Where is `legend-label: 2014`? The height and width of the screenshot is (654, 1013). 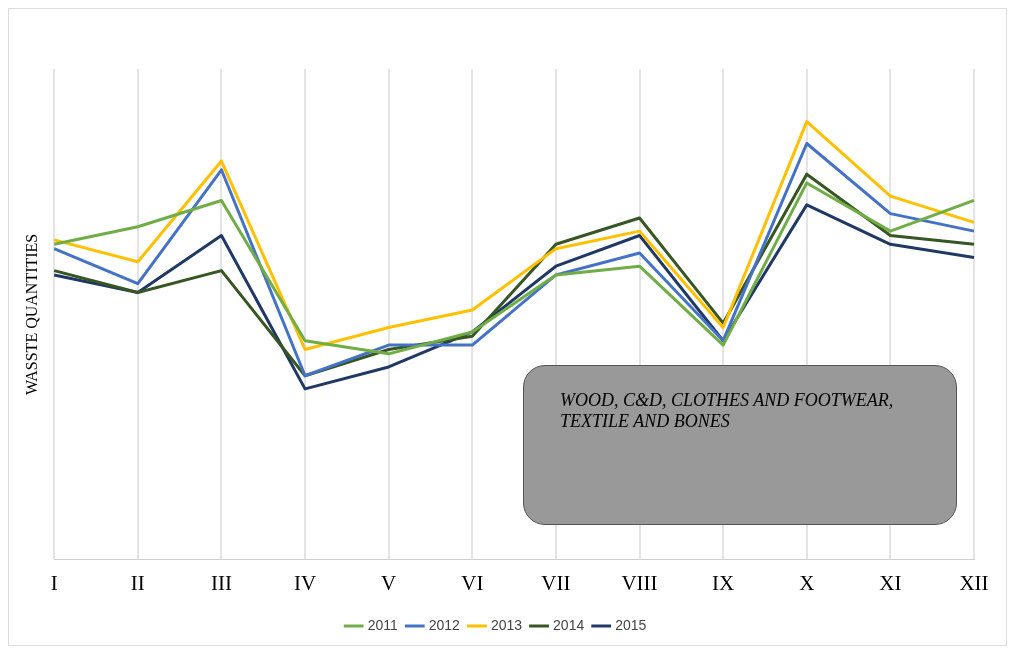 legend-label: 2014 is located at coordinates (569, 624).